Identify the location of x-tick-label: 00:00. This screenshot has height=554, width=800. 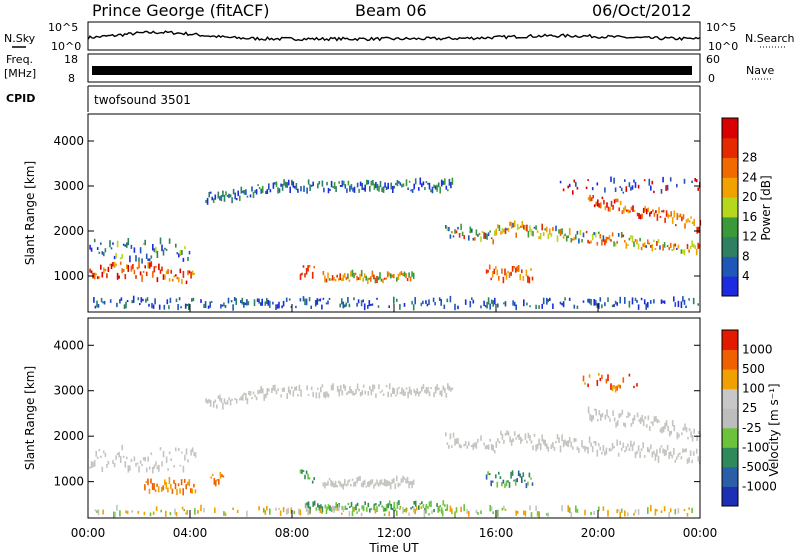
(88, 533).